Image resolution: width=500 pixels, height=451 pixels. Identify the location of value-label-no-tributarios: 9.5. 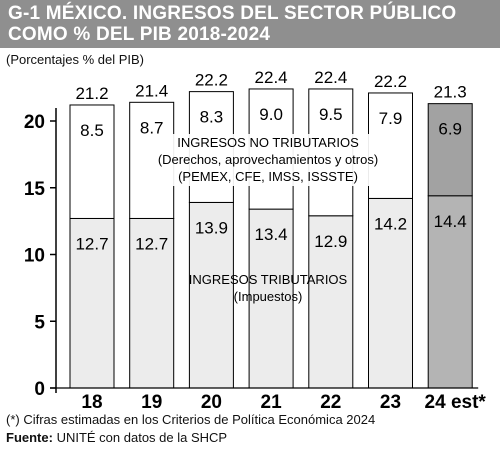
(331, 114).